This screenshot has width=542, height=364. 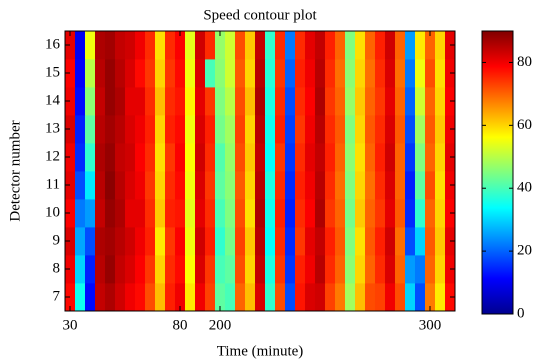 What do you see at coordinates (521, 313) in the screenshot?
I see `colorbar-tick-label: 0` at bounding box center [521, 313].